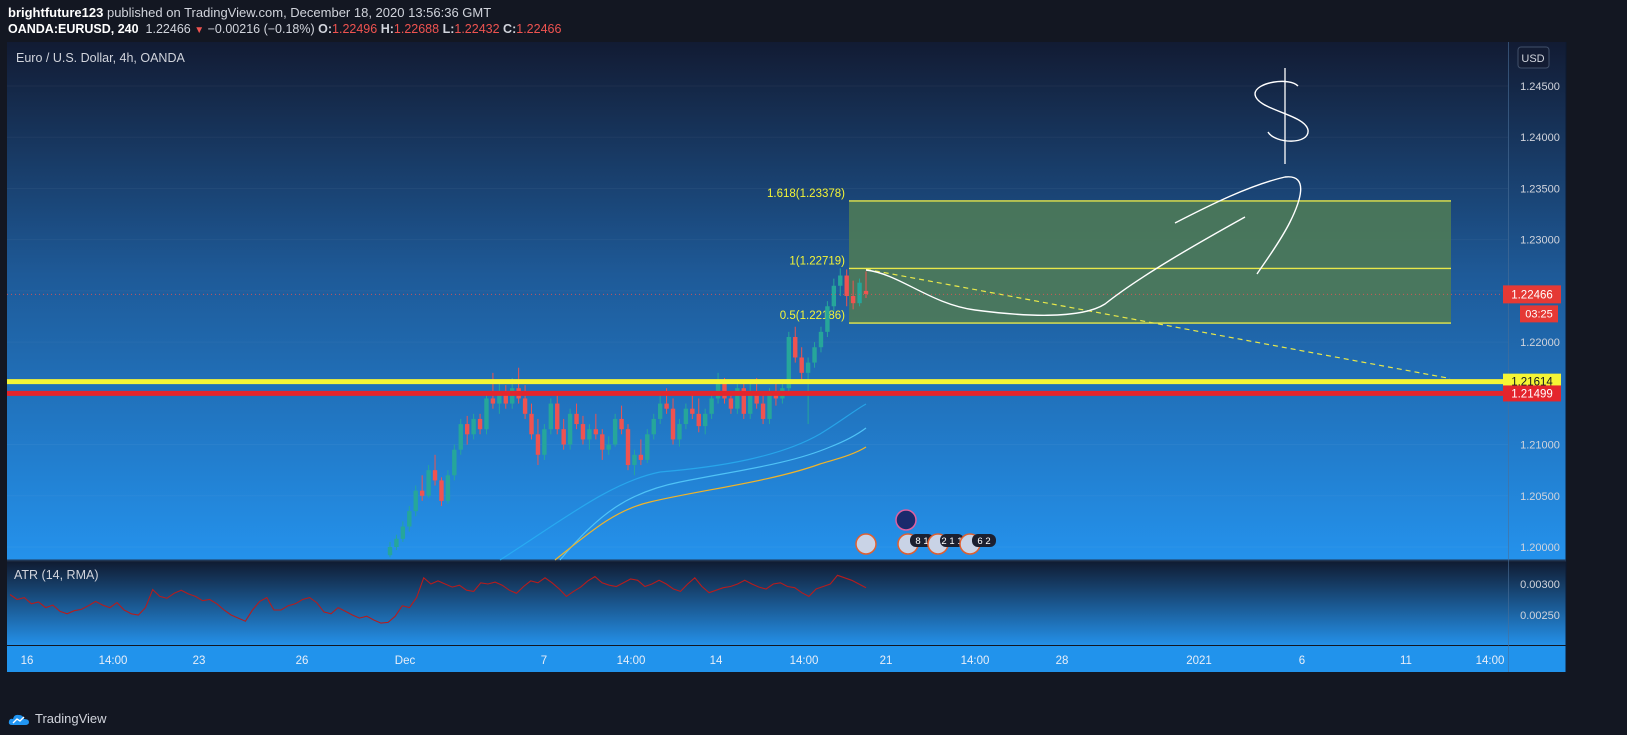 This screenshot has height=735, width=1627. I want to click on x-tick-label: 28, so click(1062, 661).